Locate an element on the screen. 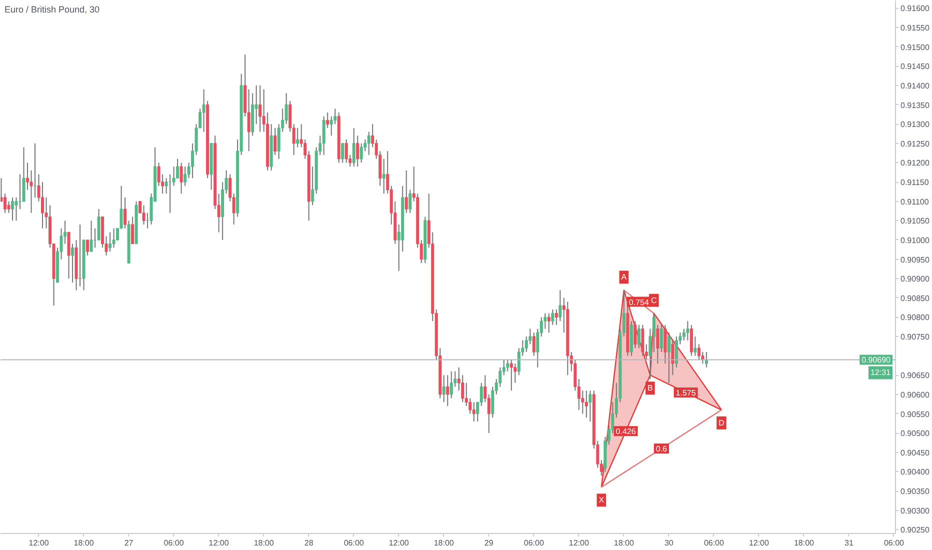 Image resolution: width=932 pixels, height=550 pixels. y-tick-label: 0.91150 is located at coordinates (915, 183).